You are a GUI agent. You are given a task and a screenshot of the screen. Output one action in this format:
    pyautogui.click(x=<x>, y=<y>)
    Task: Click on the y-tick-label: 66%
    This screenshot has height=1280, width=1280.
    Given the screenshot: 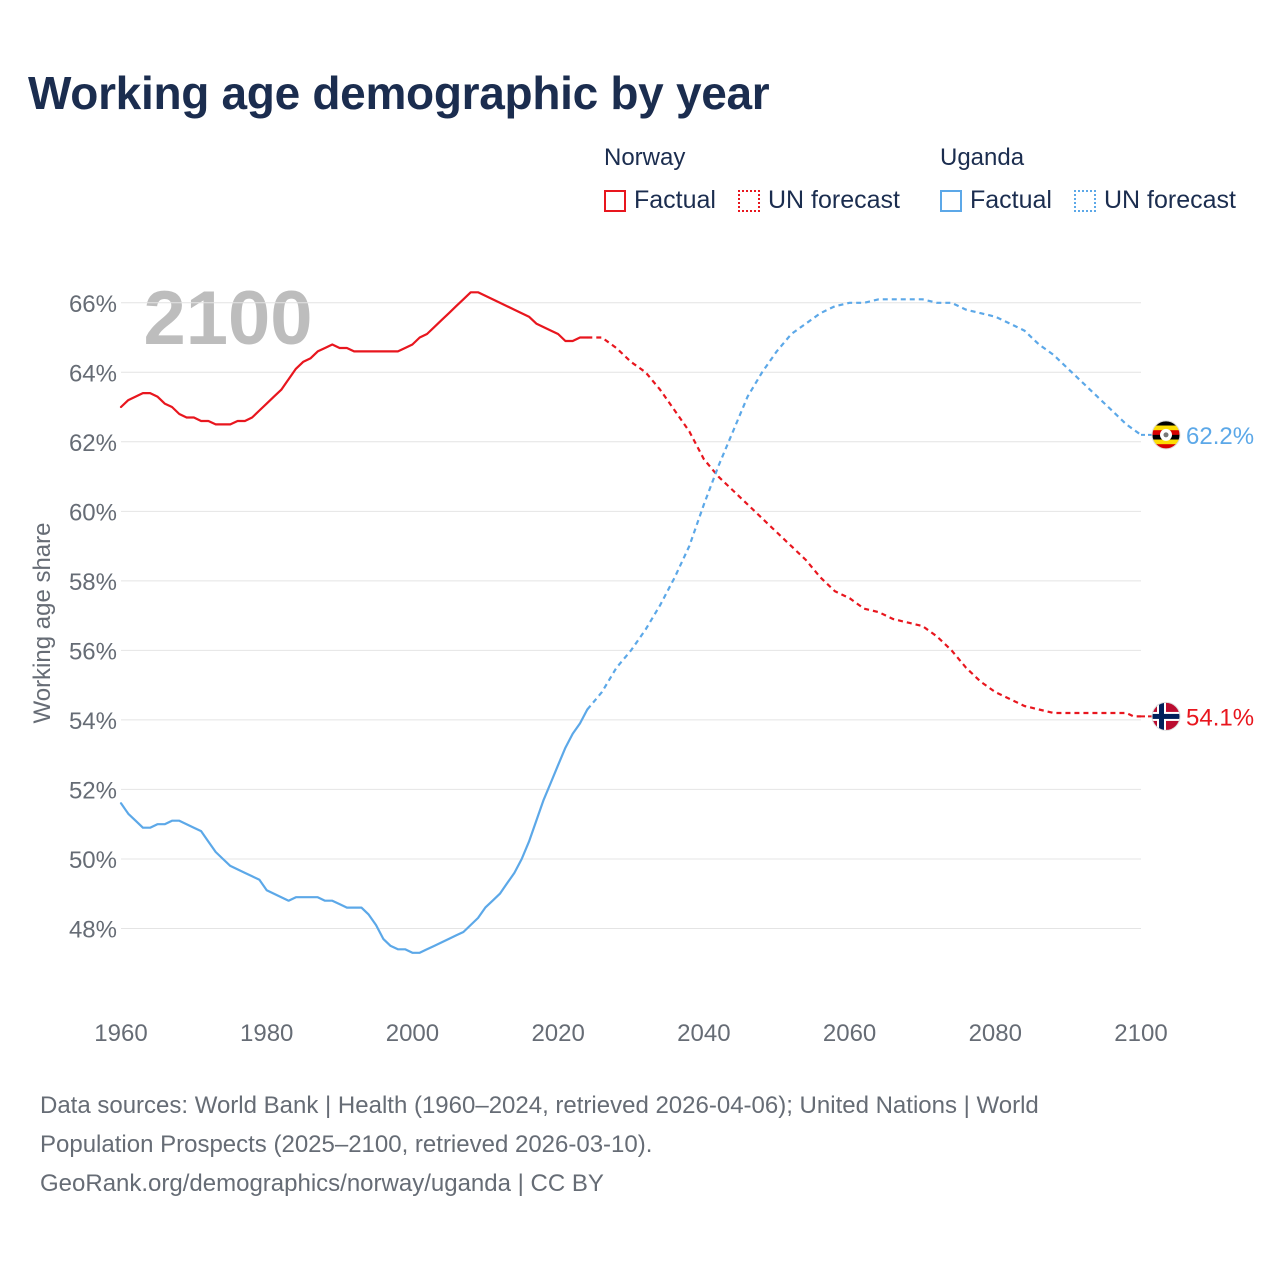 What is the action you would take?
    pyautogui.click(x=93, y=304)
    